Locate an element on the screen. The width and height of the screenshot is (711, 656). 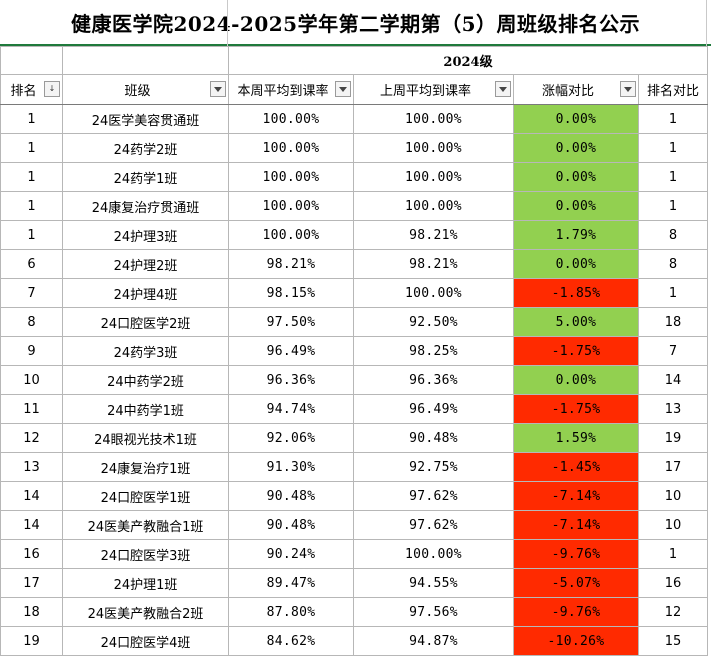
change-cell: 1.79% is located at coordinates (576, 235).